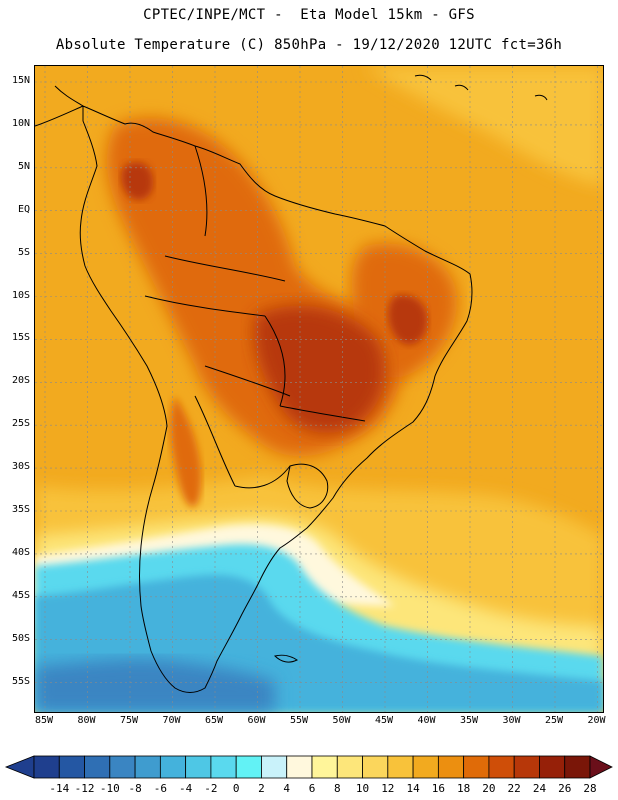  I want to click on colorbar-tick-label: 14, so click(413, 788).